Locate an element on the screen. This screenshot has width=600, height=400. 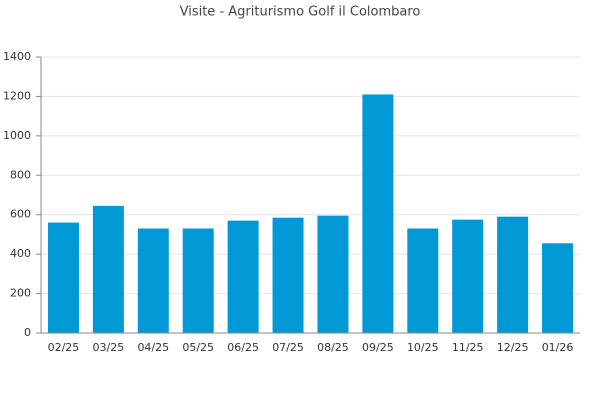
x-tick-label: 12/25 is located at coordinates (513, 347).